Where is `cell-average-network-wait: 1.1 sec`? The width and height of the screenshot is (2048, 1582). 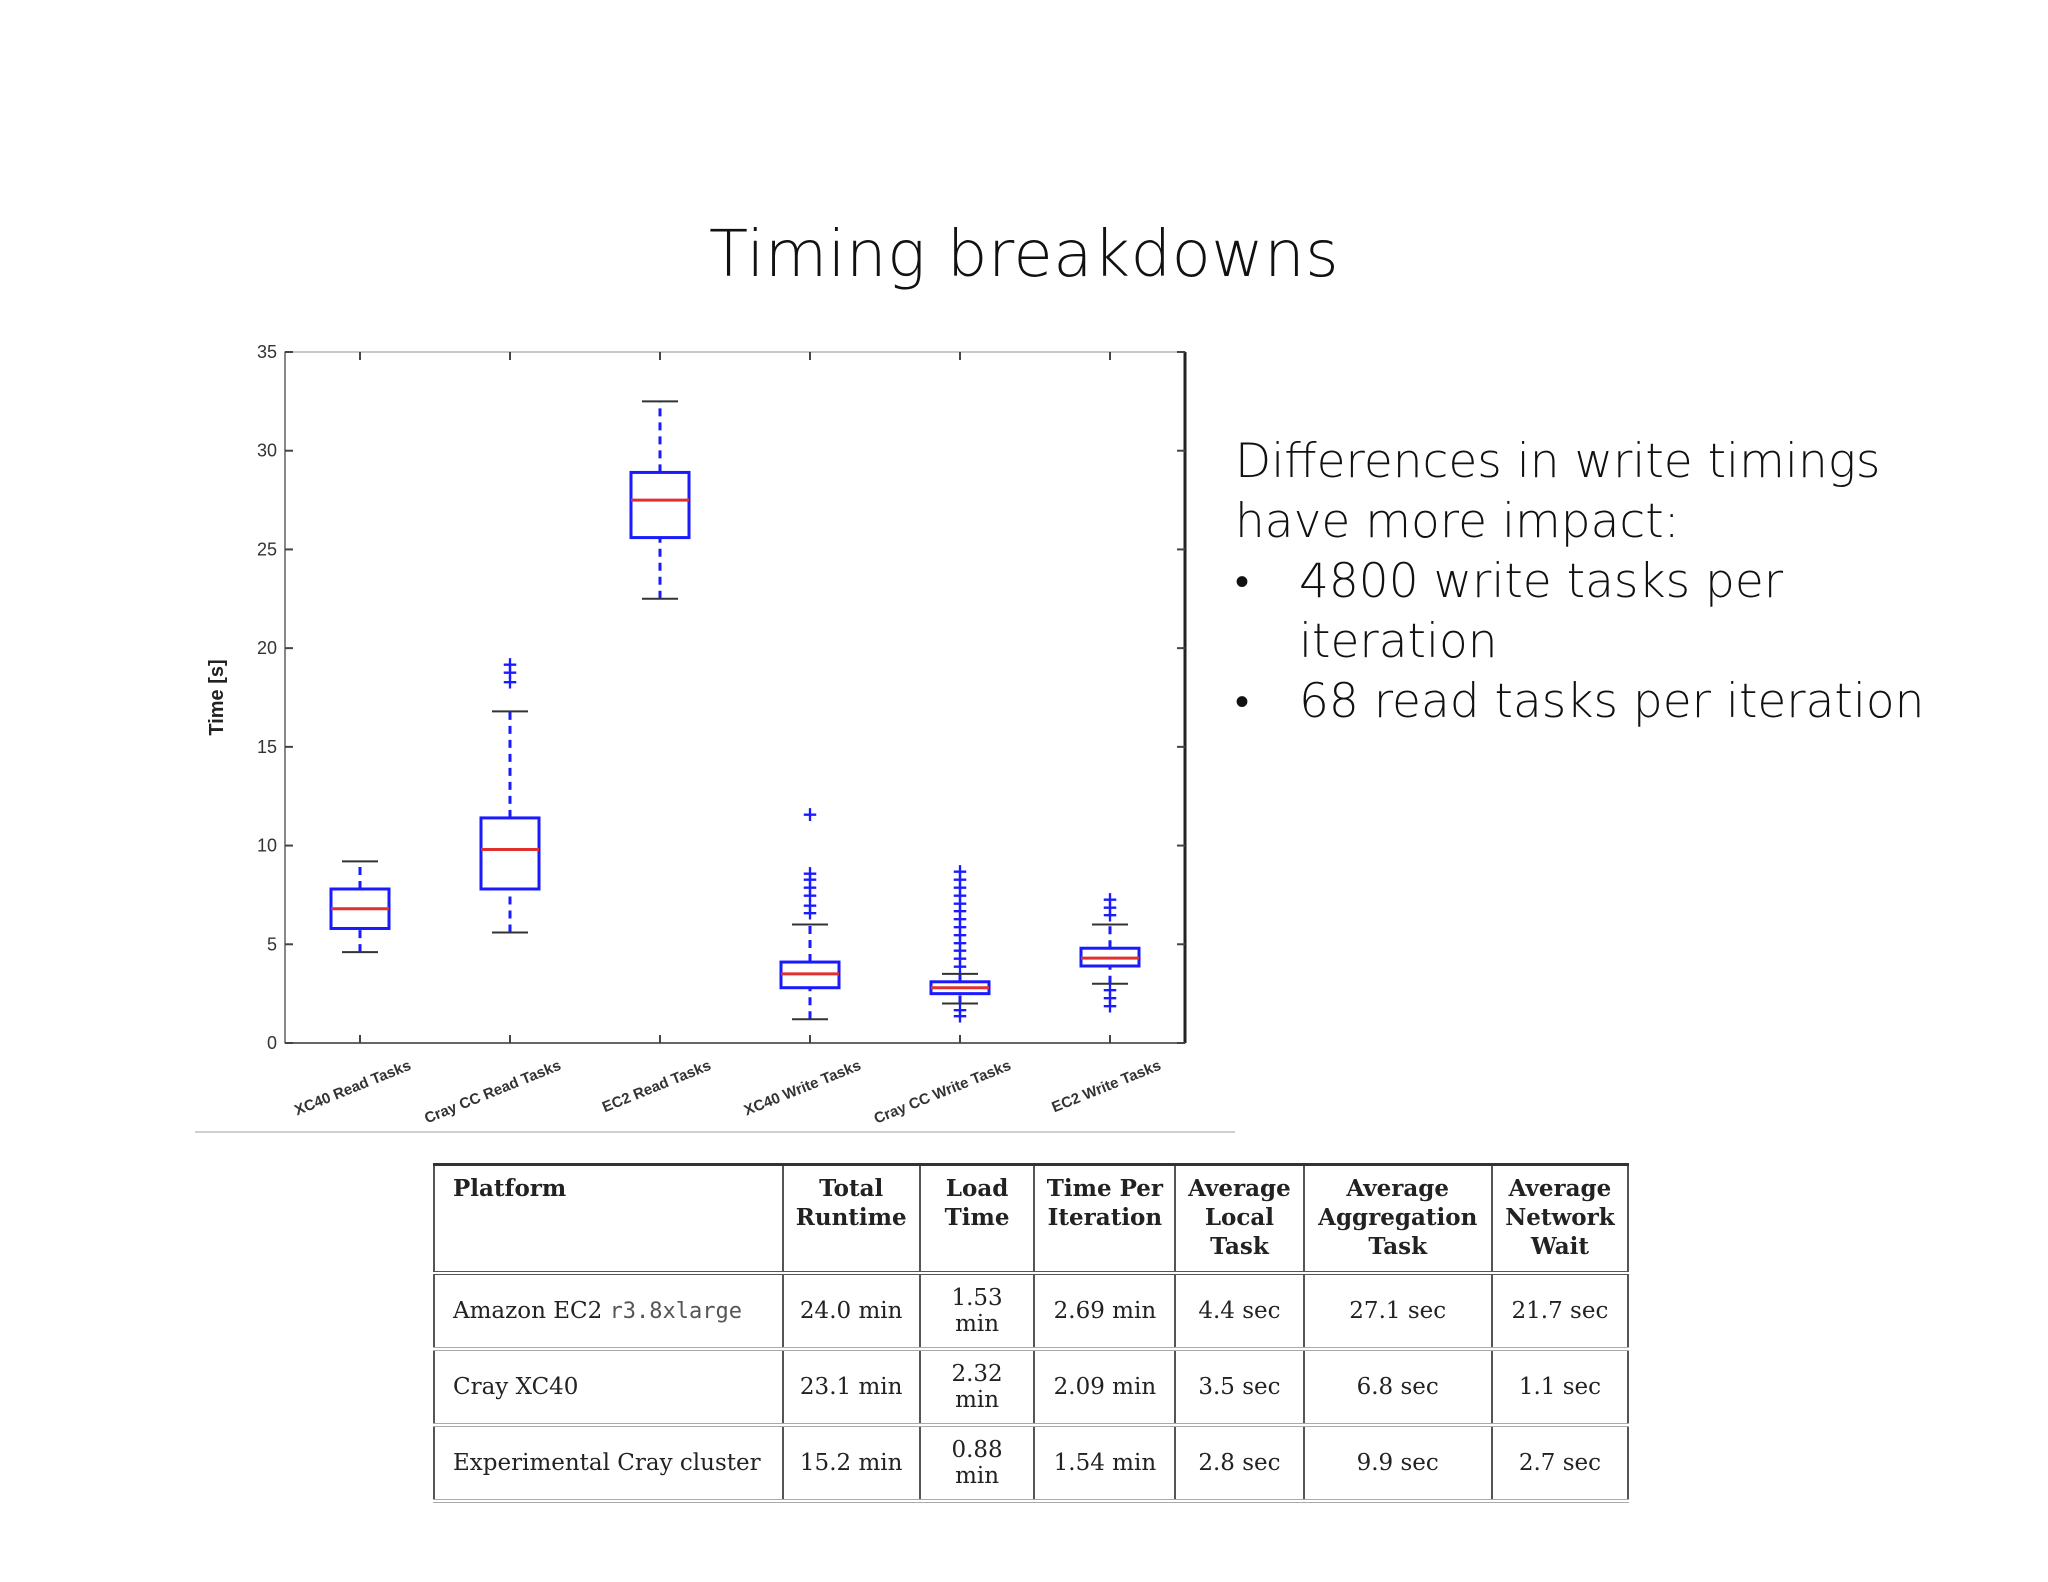
cell-average-network-wait: 1.1 sec is located at coordinates (1560, 1388).